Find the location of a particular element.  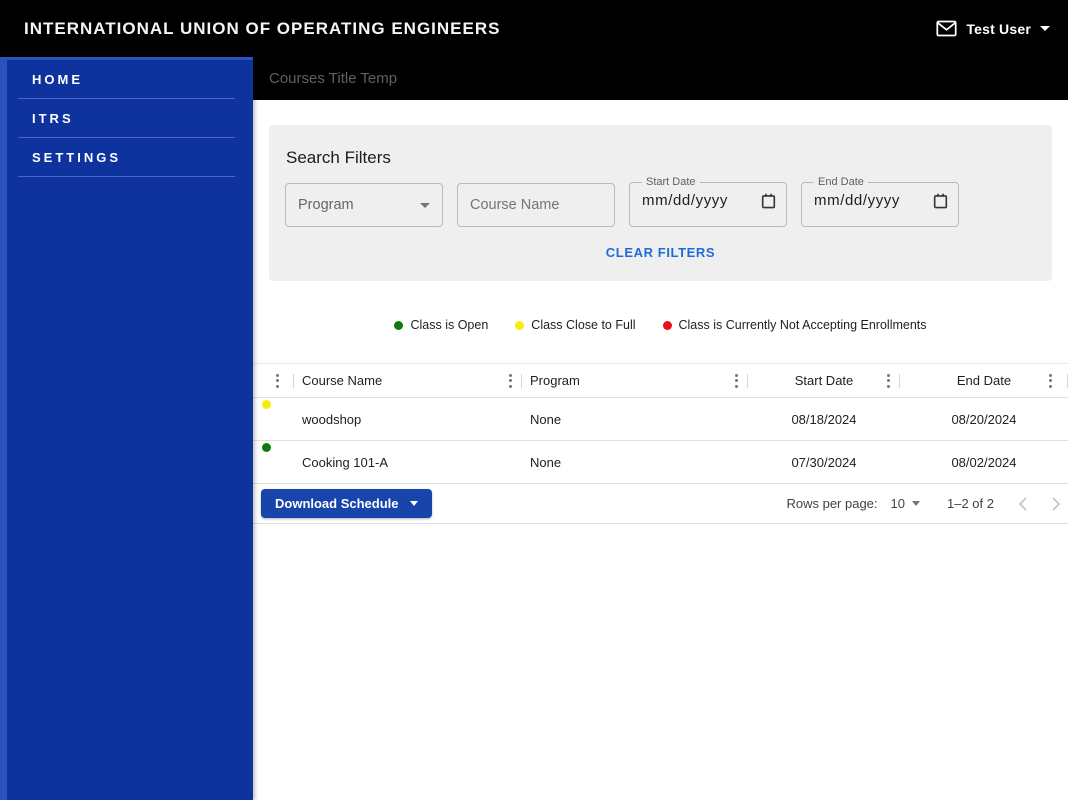

end-date-cell: 08/02/2024 is located at coordinates (984, 462).